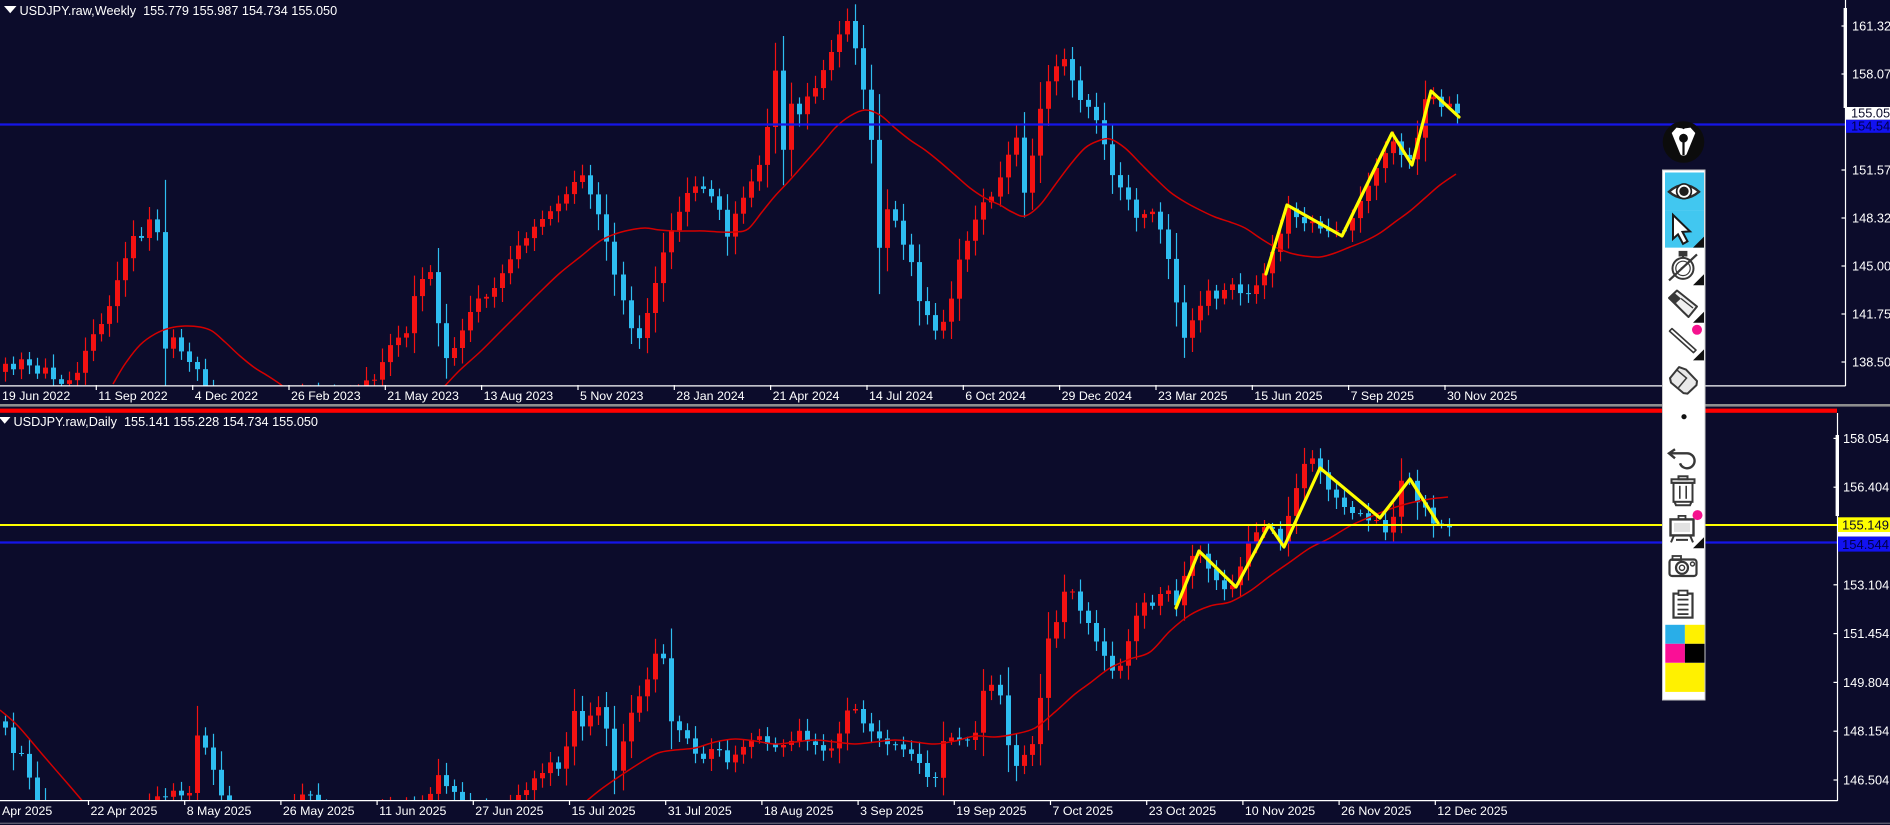 This screenshot has height=825, width=1890. What do you see at coordinates (1871, 266) in the screenshot?
I see `svg-text: 145.00` at bounding box center [1871, 266].